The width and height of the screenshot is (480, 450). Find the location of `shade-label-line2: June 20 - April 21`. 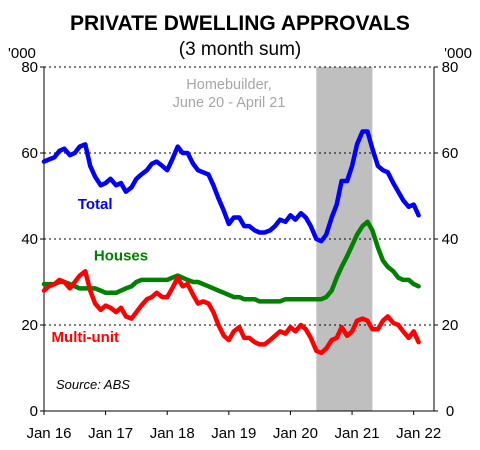

shade-label-line2: June 20 - April 21 is located at coordinates (229, 103).